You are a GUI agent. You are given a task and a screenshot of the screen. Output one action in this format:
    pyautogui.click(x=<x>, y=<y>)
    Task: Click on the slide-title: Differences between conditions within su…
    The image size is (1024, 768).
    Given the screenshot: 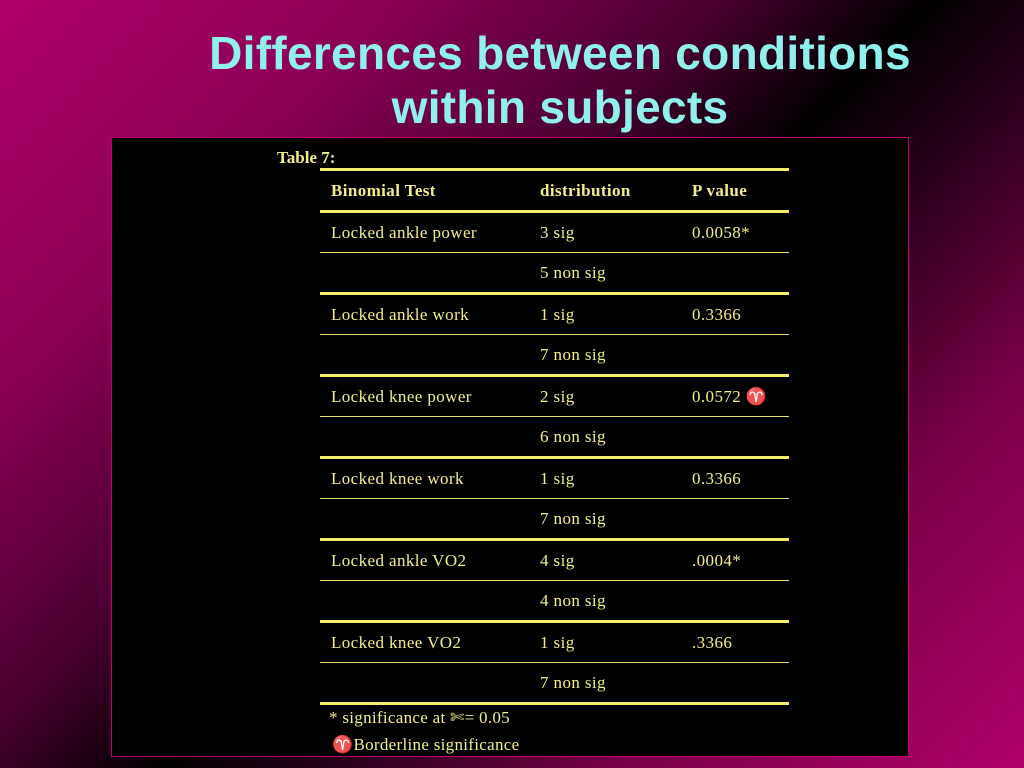 What is the action you would take?
    pyautogui.click(x=560, y=80)
    